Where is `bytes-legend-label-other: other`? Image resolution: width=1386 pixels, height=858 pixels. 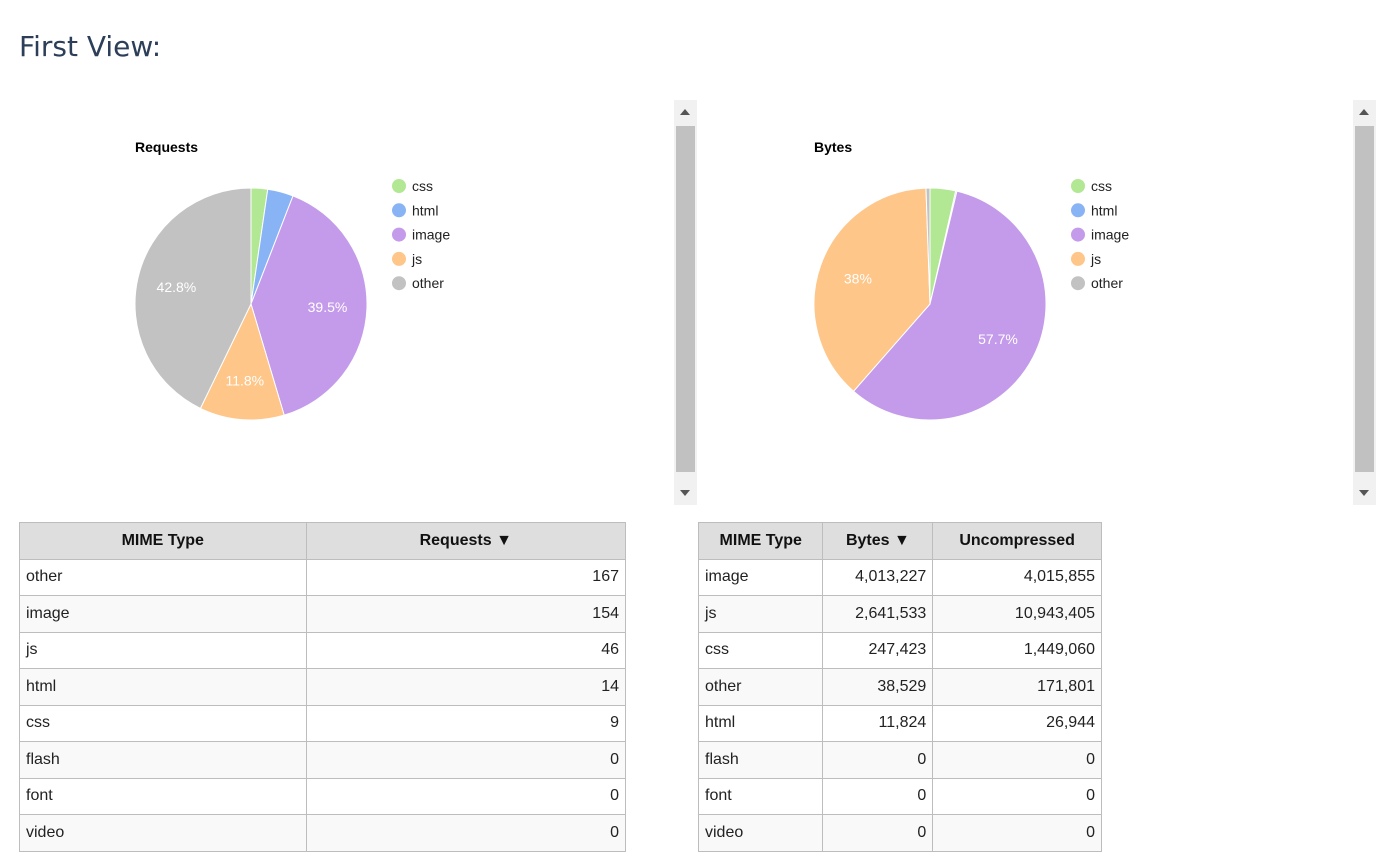
bytes-legend-label-other: other is located at coordinates (1107, 283).